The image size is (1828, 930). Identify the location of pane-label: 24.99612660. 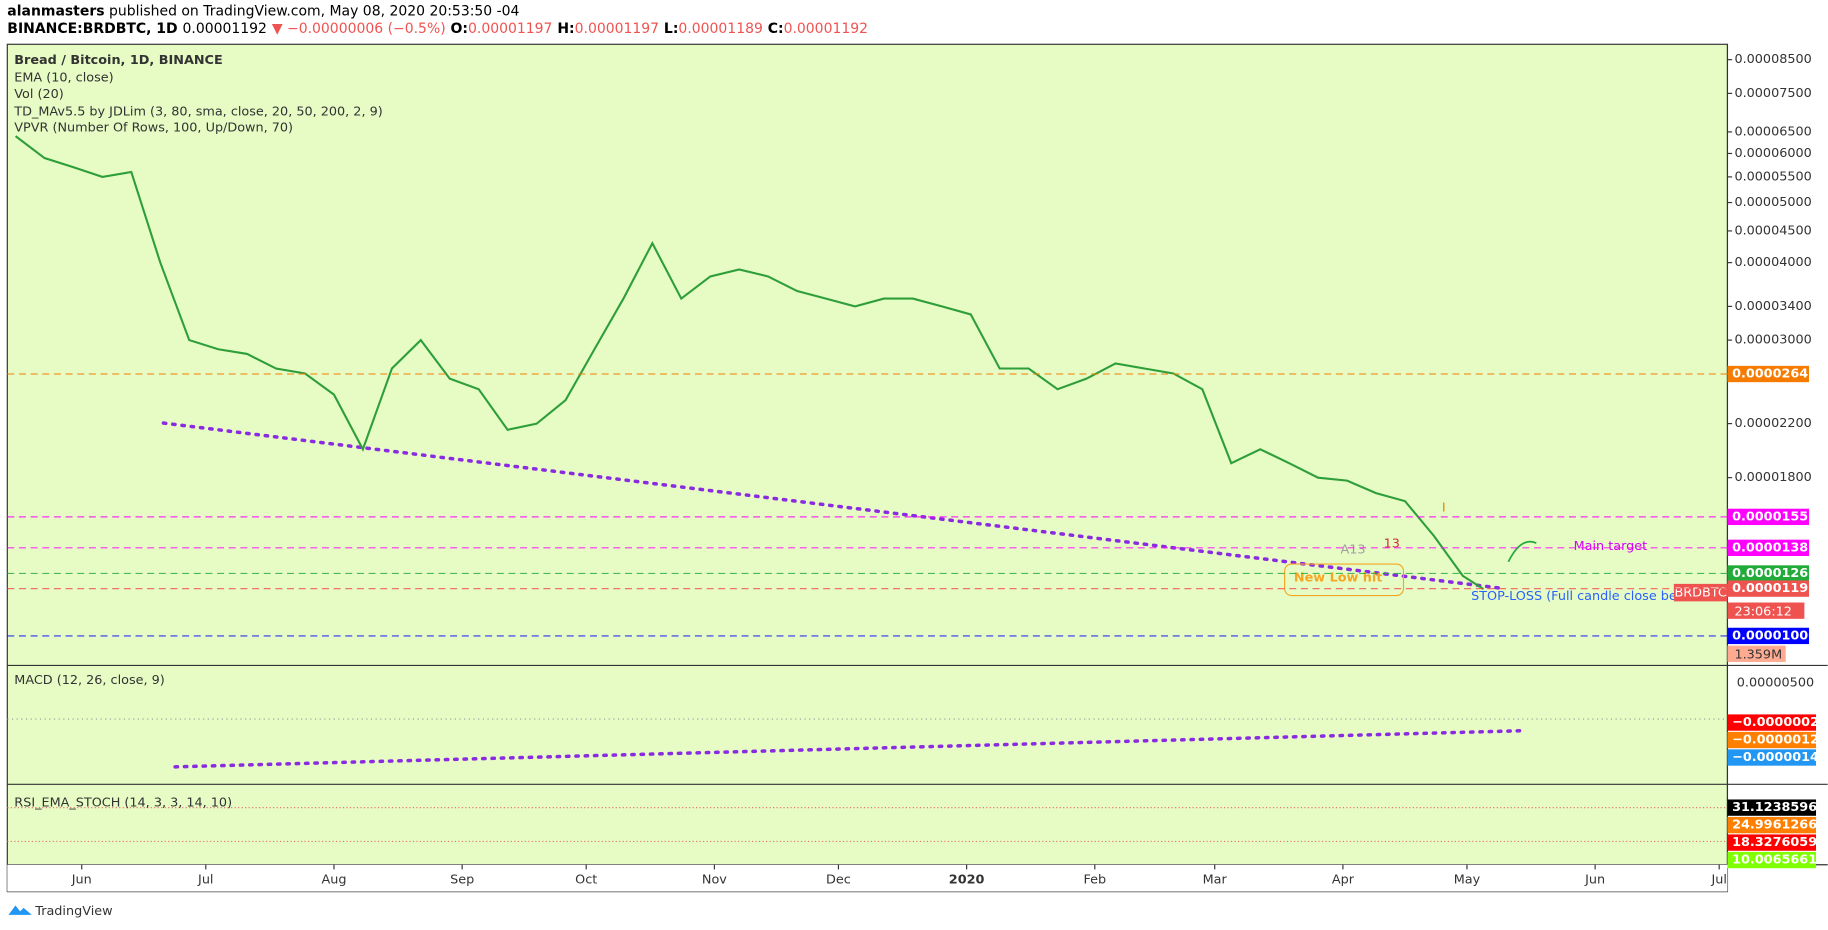
(1779, 825).